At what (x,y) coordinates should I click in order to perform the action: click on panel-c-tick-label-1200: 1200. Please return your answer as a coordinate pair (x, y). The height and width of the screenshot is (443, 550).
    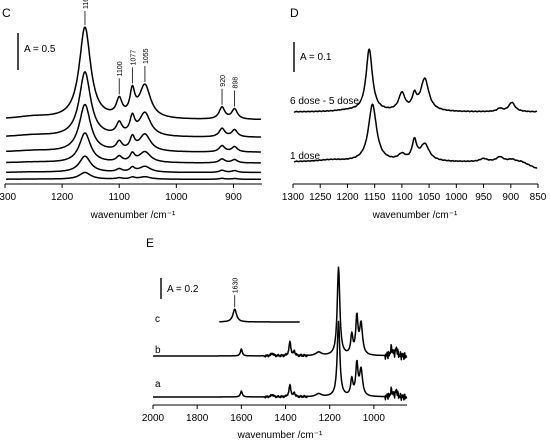
    Looking at the image, I should click on (62, 197).